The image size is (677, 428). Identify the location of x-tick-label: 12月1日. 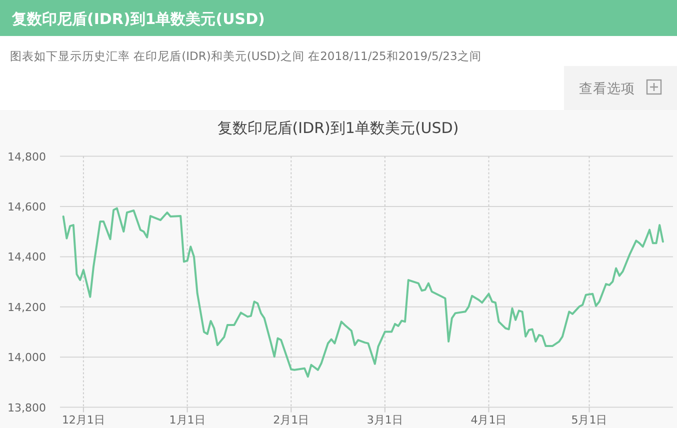
(83, 419).